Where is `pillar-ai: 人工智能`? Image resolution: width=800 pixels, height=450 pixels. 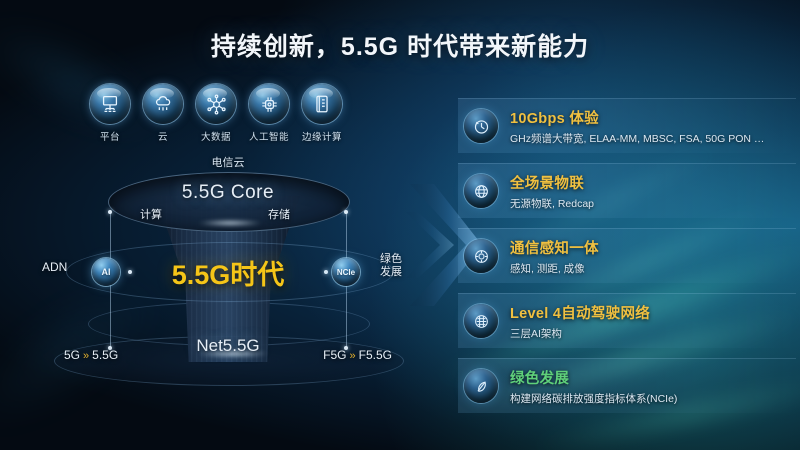
pillar-ai: 人工智能 is located at coordinates (269, 113).